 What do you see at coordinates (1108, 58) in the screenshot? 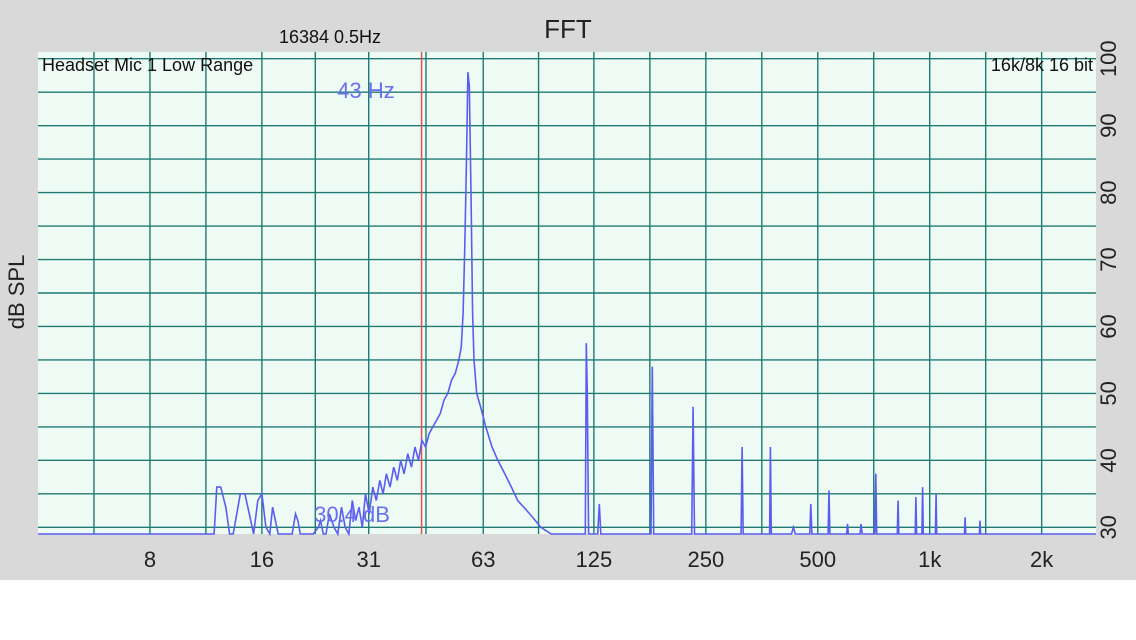
I see `y-tick-label: 100` at bounding box center [1108, 58].